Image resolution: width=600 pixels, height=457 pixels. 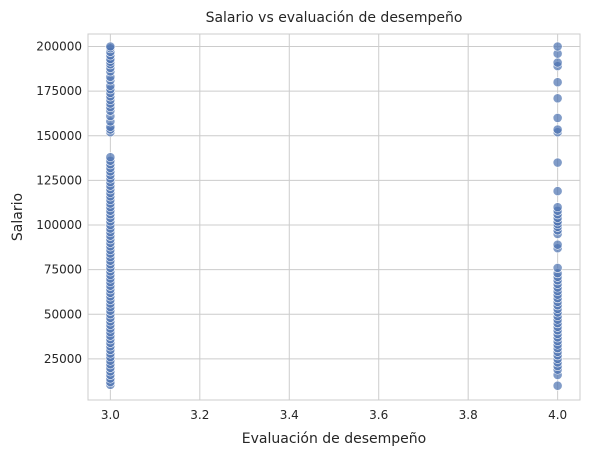 What do you see at coordinates (63, 314) in the screenshot?
I see `y-tick-label: 50000` at bounding box center [63, 314].